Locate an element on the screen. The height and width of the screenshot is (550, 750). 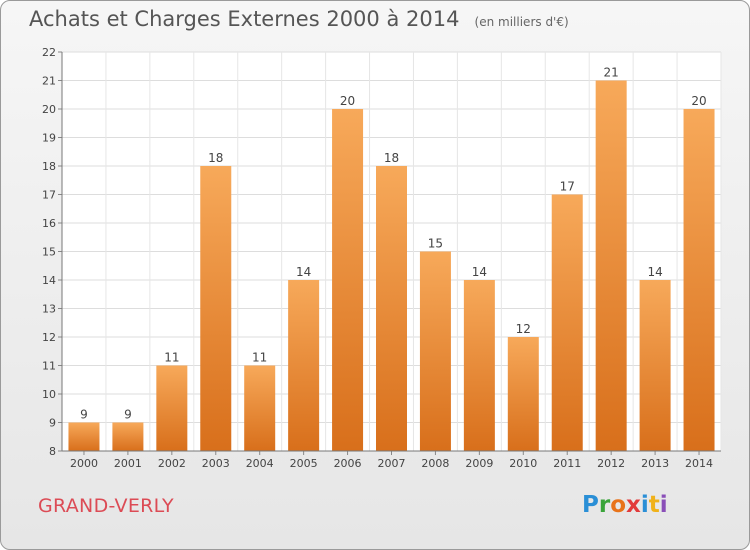
y-tick-label: 20 is located at coordinates (49, 109).